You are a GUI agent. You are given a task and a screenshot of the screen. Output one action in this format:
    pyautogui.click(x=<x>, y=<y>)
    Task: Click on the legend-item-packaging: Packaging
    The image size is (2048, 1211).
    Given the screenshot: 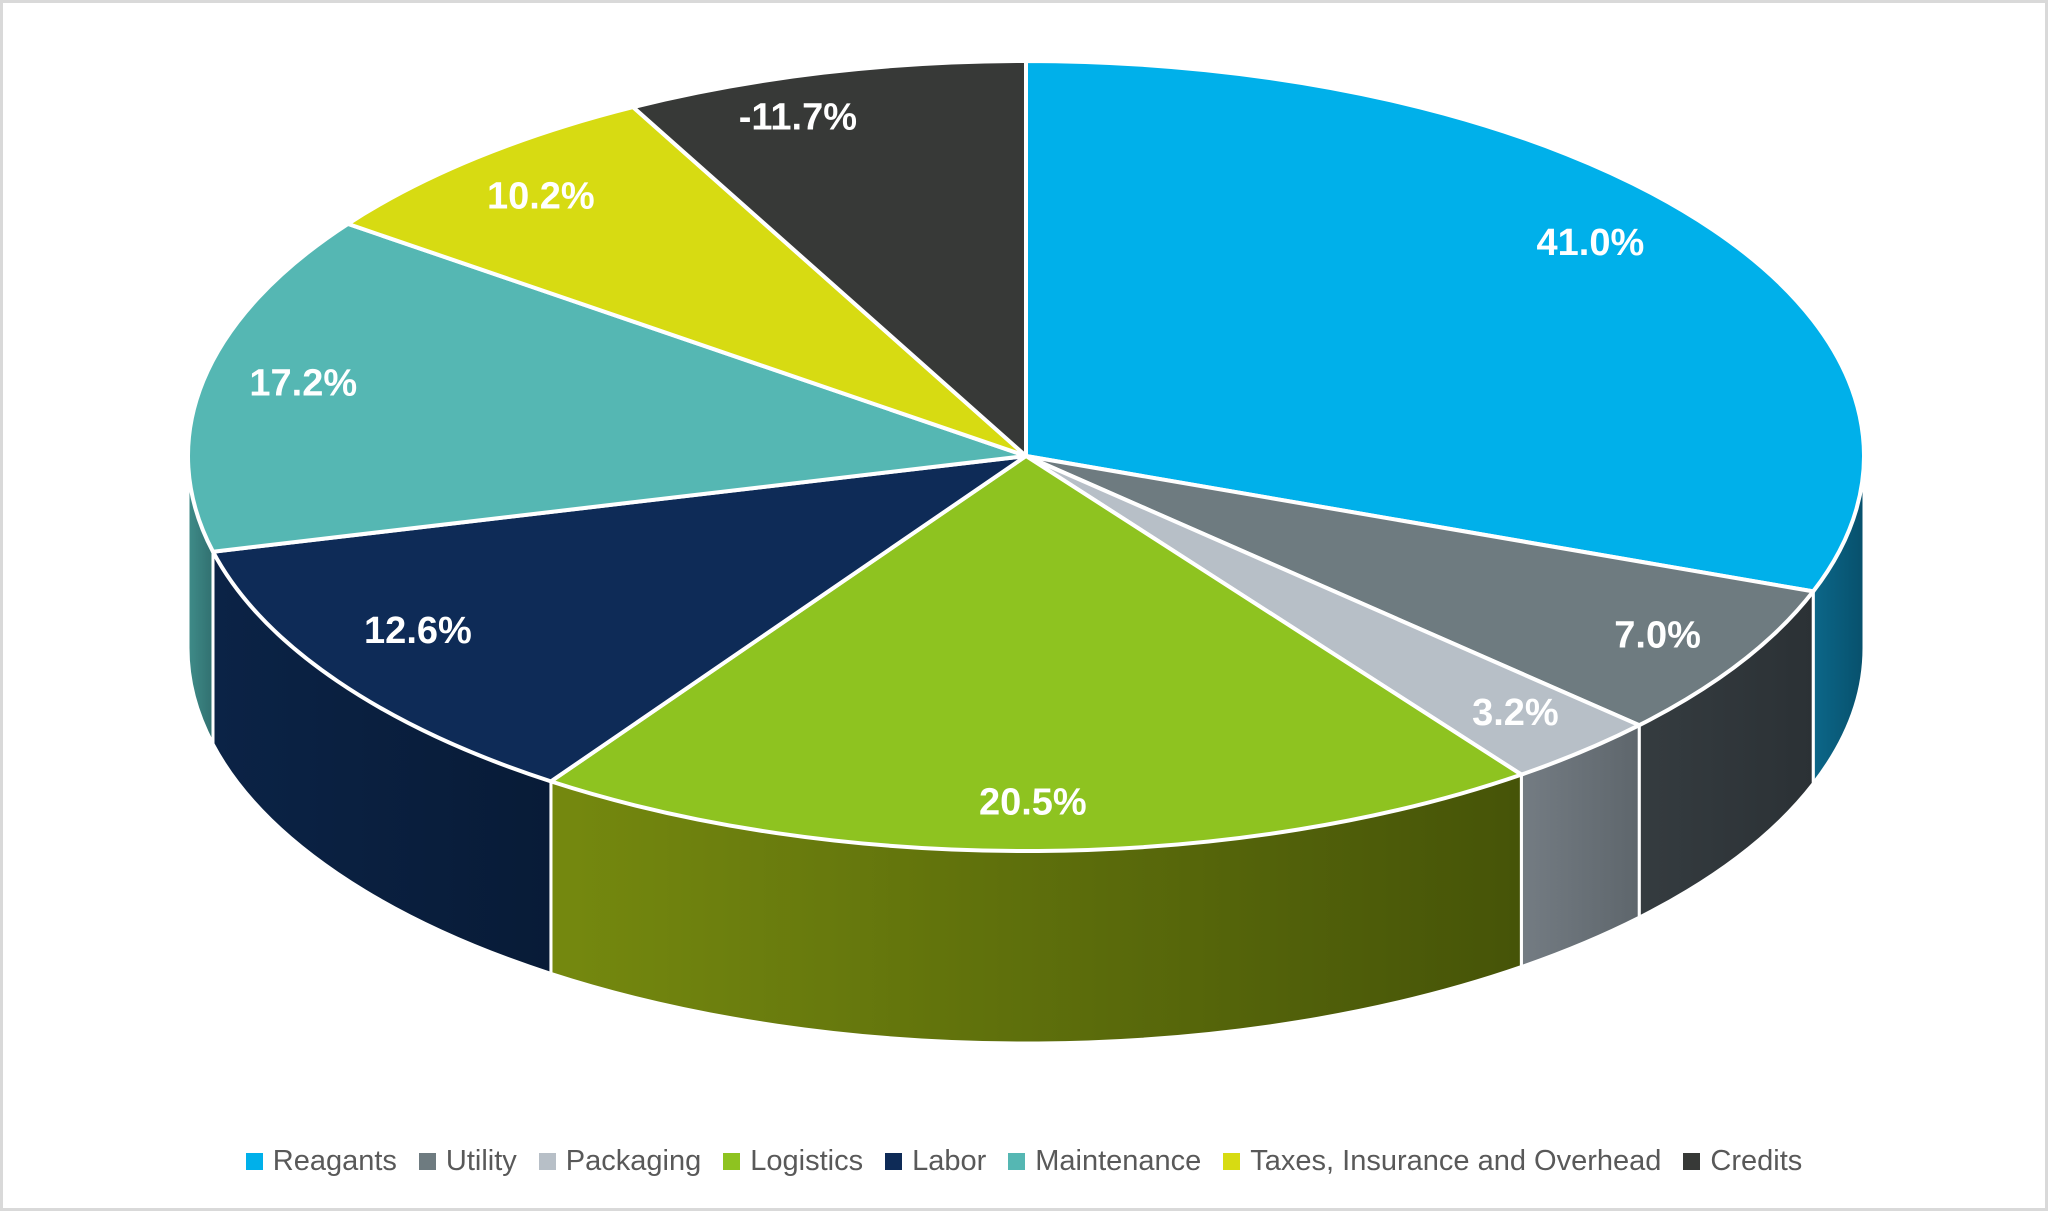 What is the action you would take?
    pyautogui.click(x=620, y=1161)
    